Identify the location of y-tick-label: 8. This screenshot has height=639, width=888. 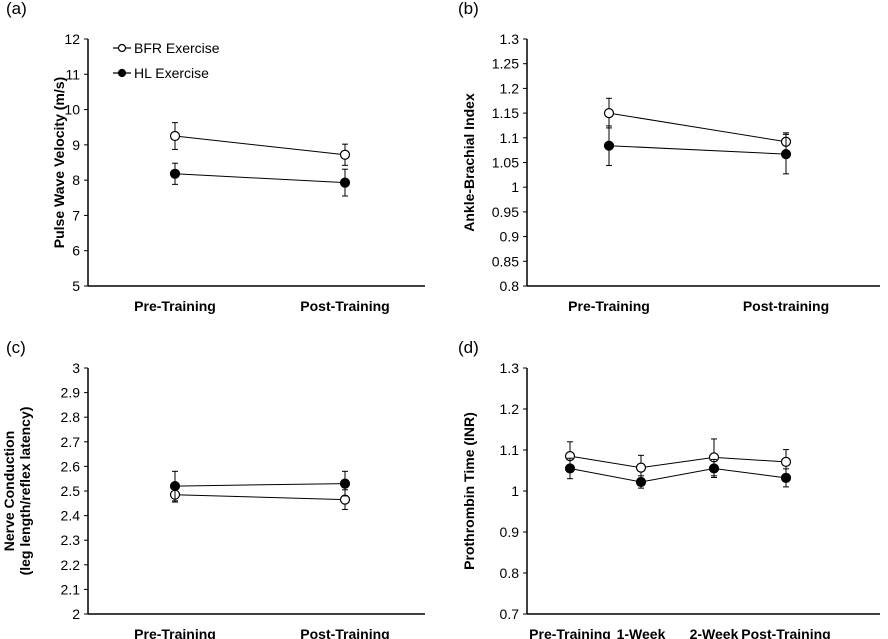
(76, 180).